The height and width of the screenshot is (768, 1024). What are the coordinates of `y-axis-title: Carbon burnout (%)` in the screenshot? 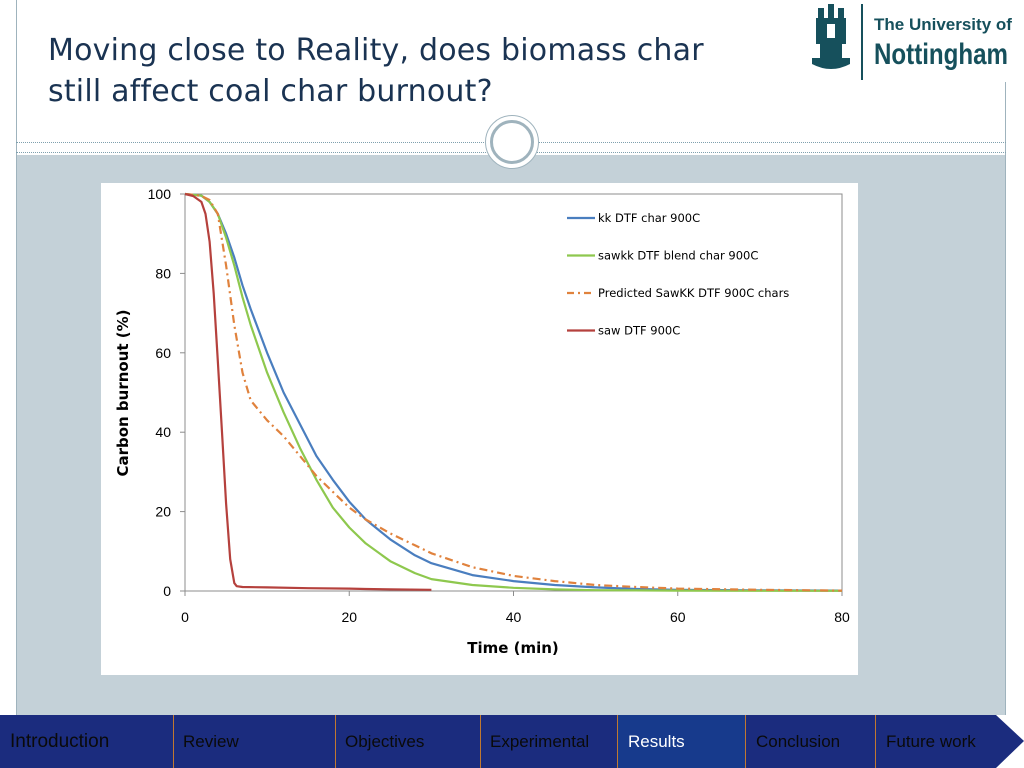 It's located at (123, 392).